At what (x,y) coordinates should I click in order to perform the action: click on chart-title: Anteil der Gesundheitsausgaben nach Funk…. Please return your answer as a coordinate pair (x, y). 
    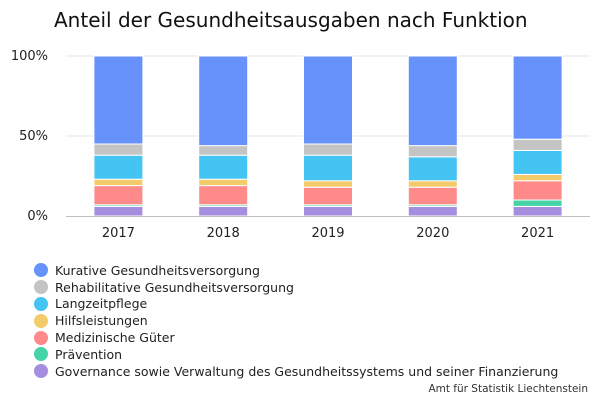
    Looking at the image, I should click on (291, 20).